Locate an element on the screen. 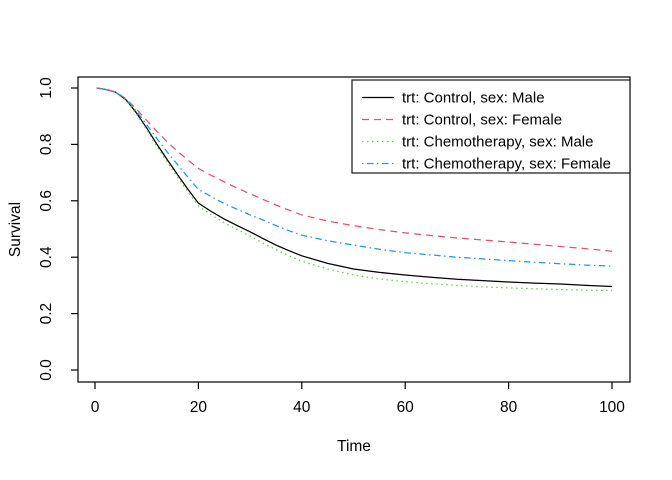 This screenshot has width=672, height=480. y-axis-tick-label: 0.8 is located at coordinates (46, 145).